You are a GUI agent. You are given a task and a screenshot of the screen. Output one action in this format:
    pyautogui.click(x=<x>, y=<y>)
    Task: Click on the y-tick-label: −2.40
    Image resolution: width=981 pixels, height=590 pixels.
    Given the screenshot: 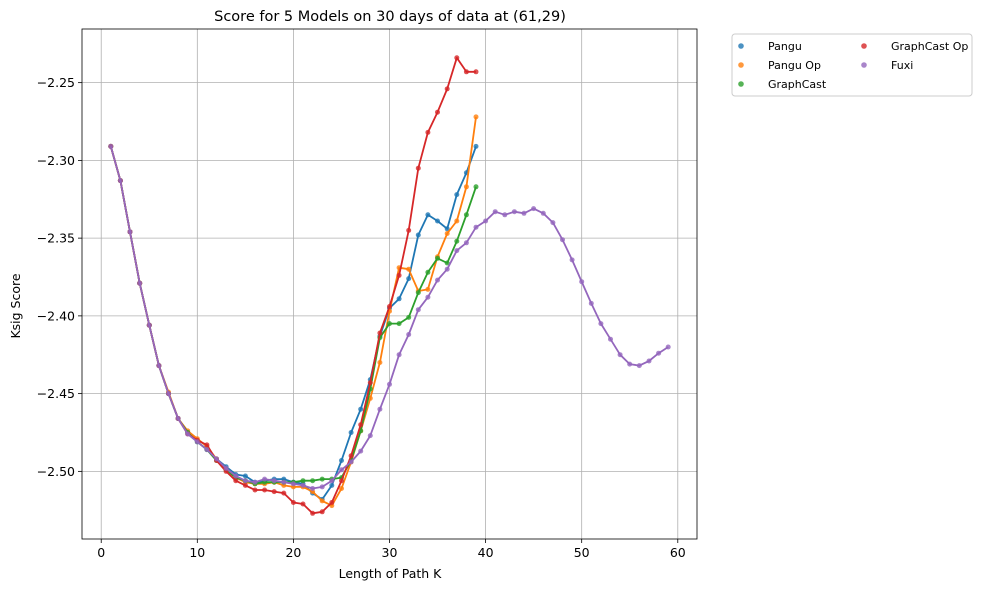 What is the action you would take?
    pyautogui.click(x=56, y=315)
    